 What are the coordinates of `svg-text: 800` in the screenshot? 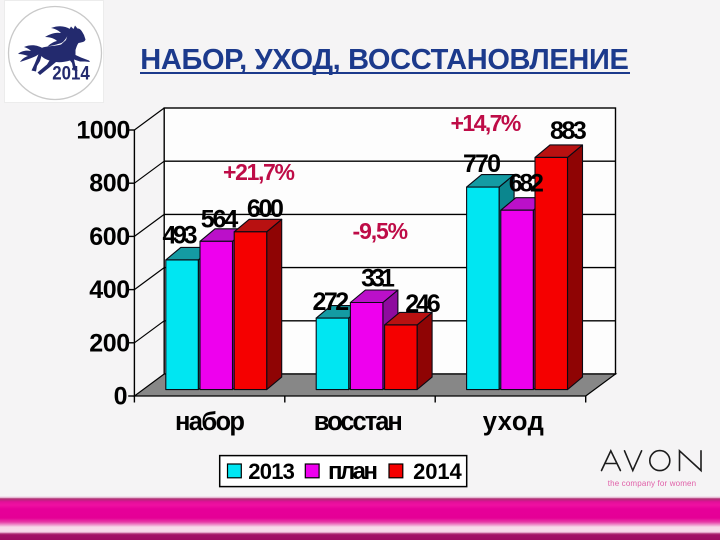 It's located at (109, 184).